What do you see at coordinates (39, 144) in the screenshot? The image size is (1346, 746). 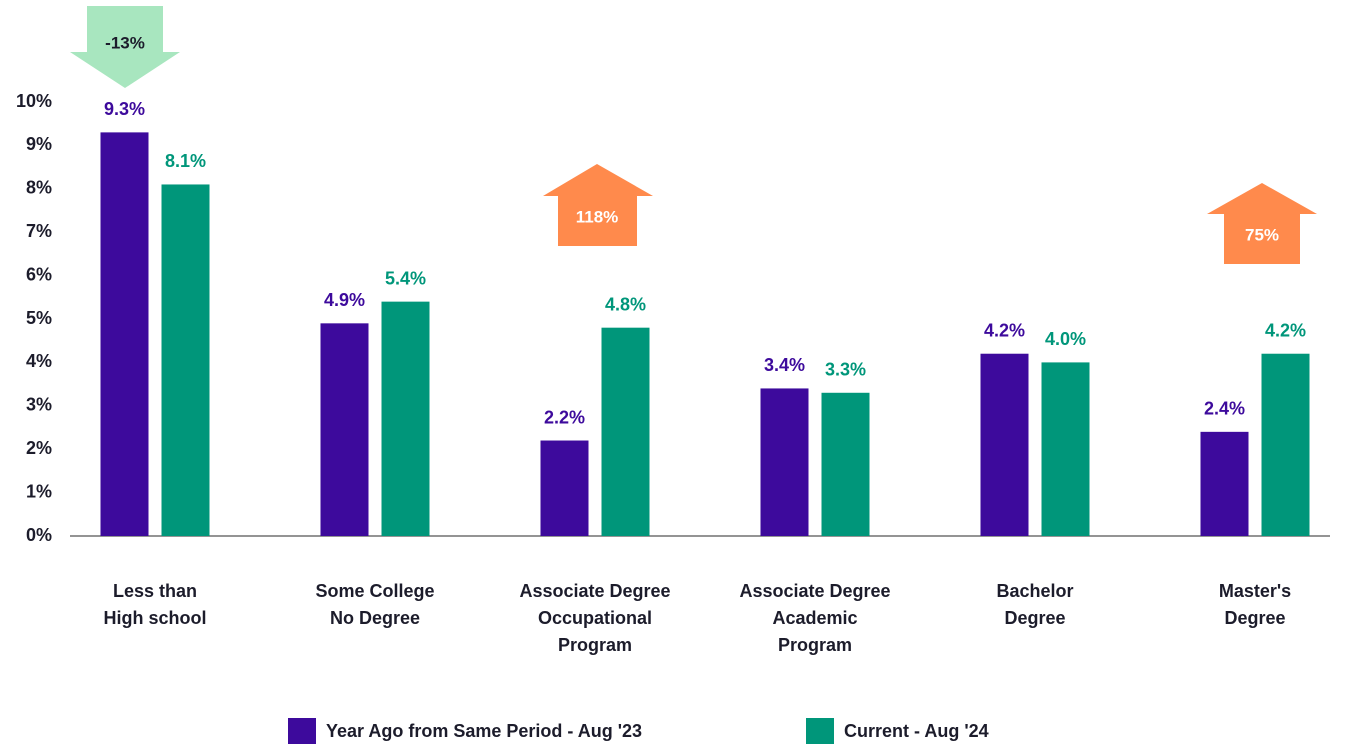 I see `y-tick-label: 9%` at bounding box center [39, 144].